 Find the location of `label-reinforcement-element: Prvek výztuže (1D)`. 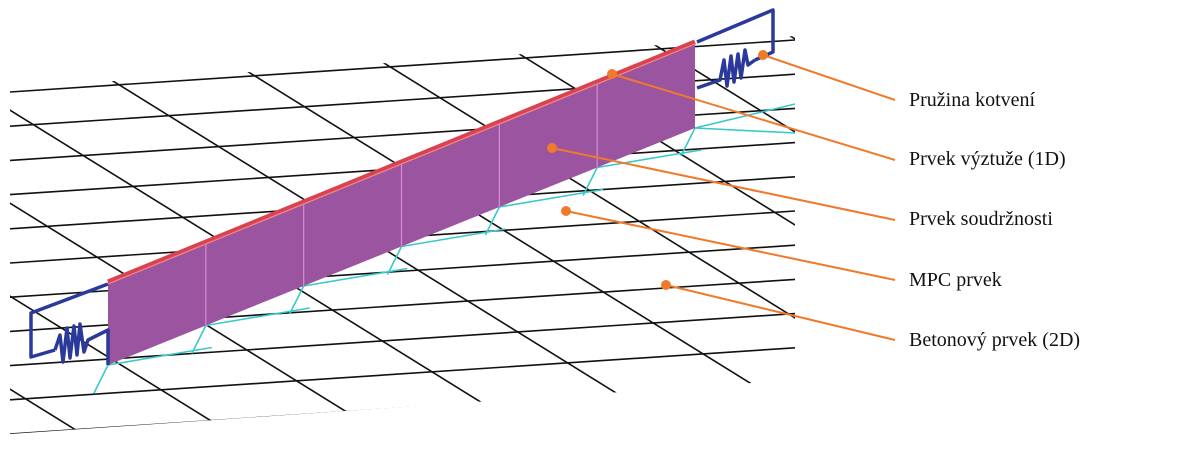

label-reinforcement-element: Prvek výztuže (1D) is located at coordinates (987, 159).